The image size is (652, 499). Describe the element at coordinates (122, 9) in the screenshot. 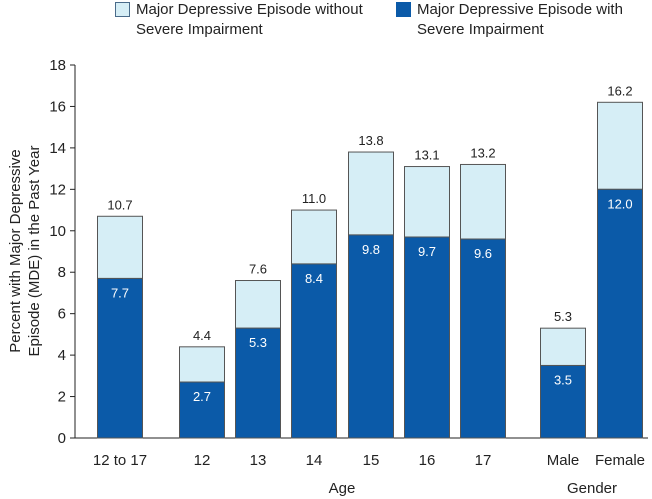

I see `legend-swatch-without-severe` at that location.